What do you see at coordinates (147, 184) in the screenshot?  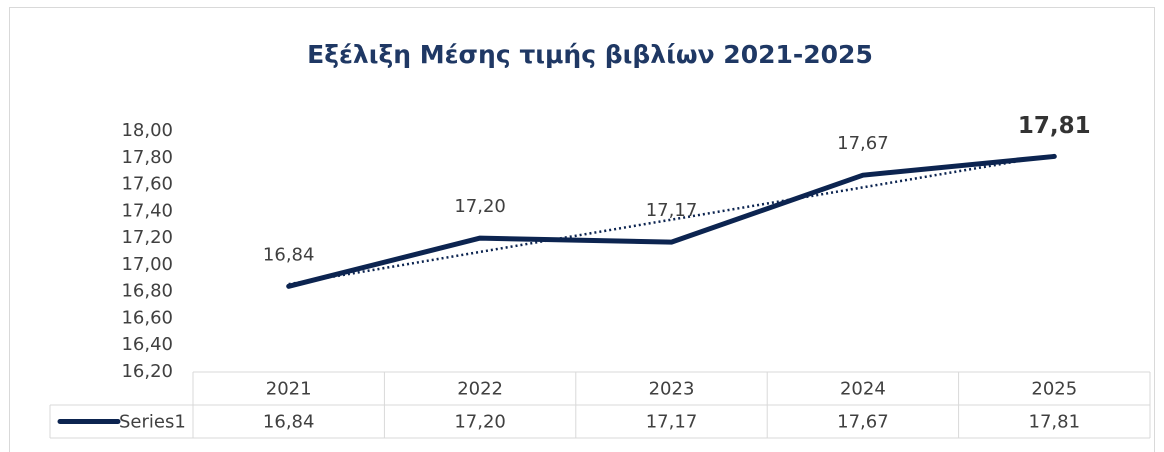 I see `y-tick-label: 17,60` at bounding box center [147, 184].